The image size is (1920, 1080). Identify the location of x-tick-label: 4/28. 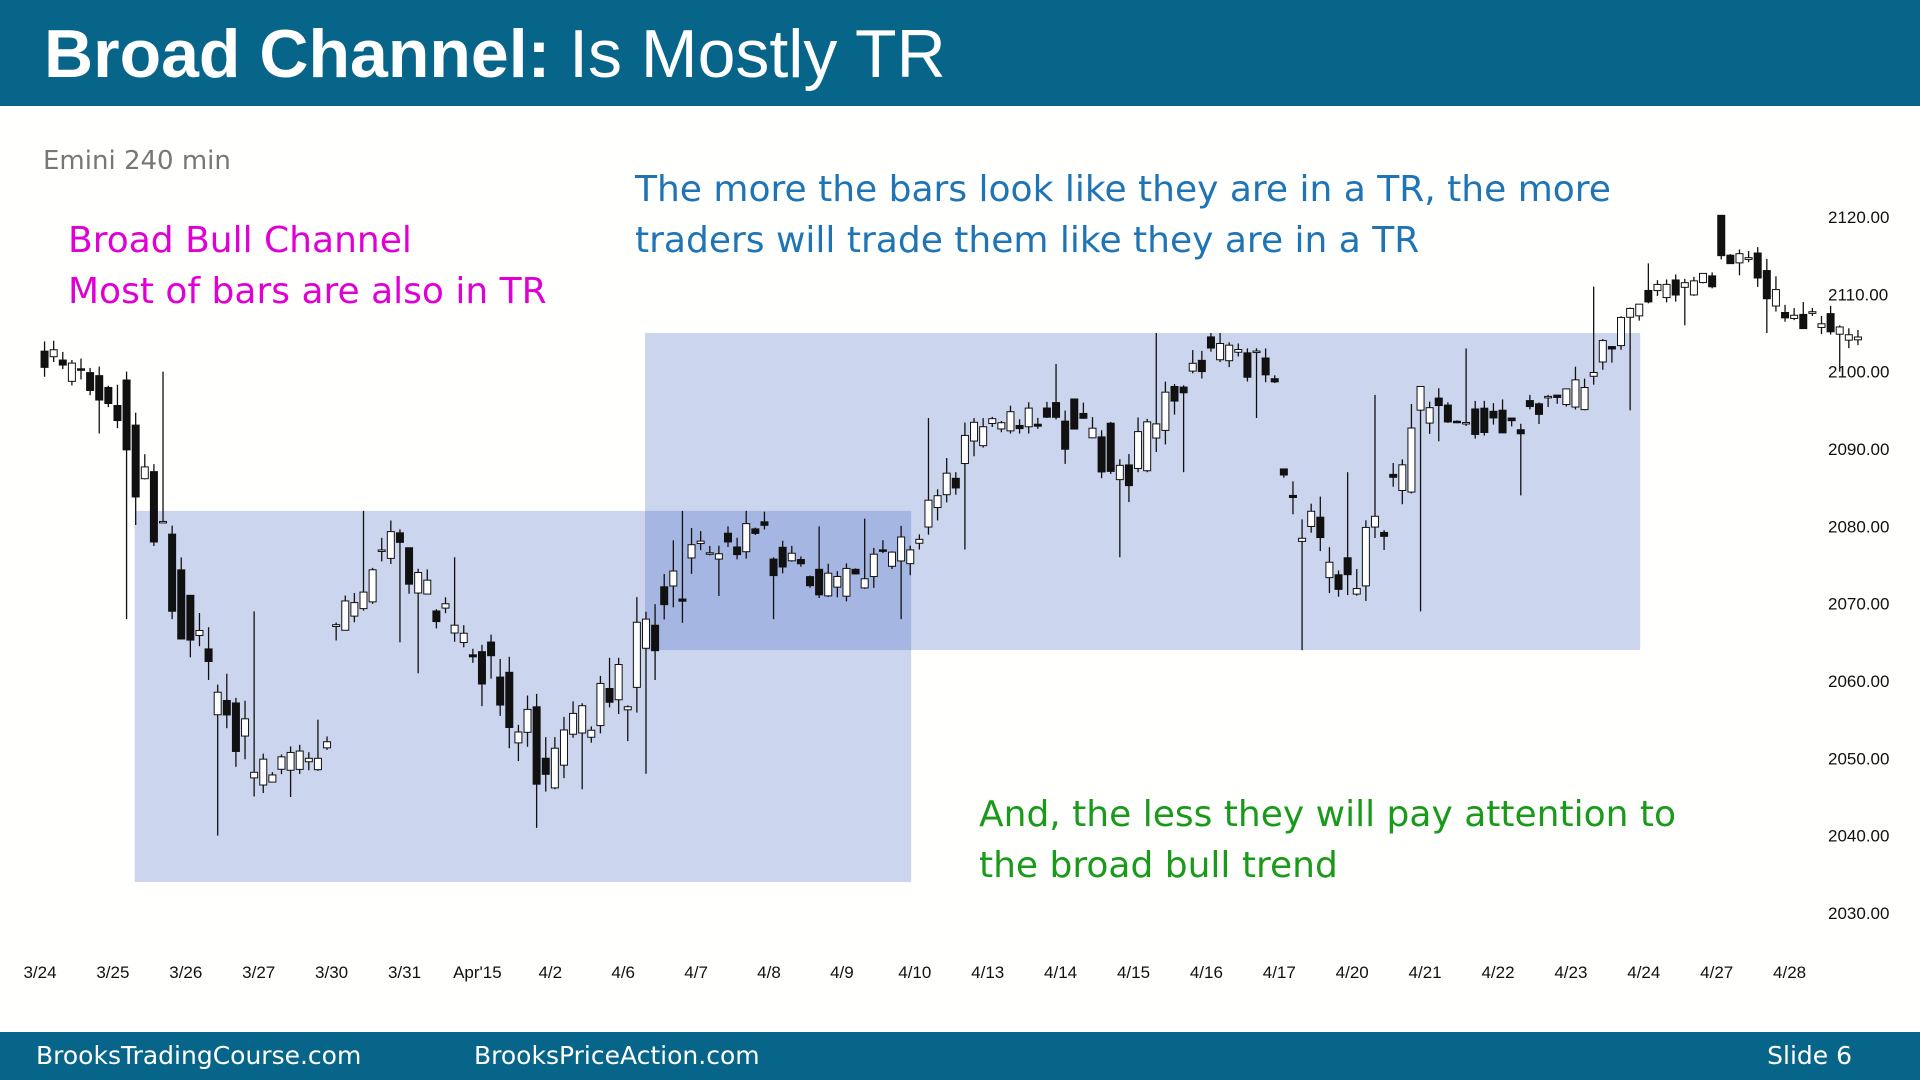
(1789, 972).